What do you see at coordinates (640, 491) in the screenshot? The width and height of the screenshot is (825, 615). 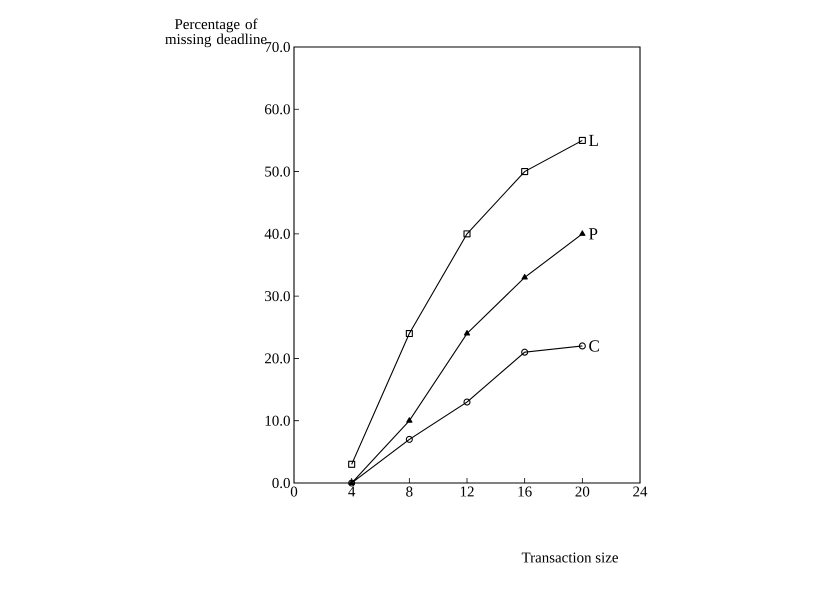 I see `x-tick-label: 24` at bounding box center [640, 491].